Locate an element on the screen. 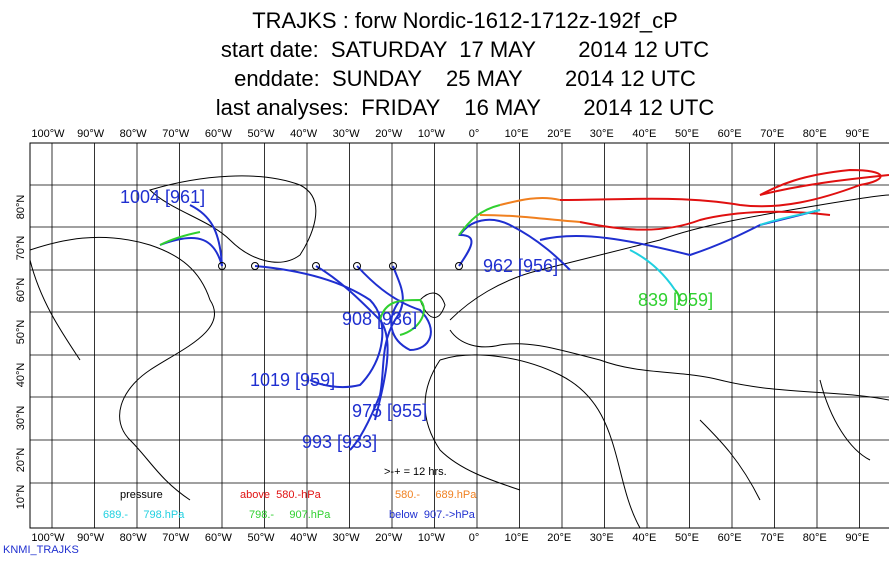 This screenshot has width=889, height=562. trajectory-label: 975 [955] is located at coordinates (389, 411).